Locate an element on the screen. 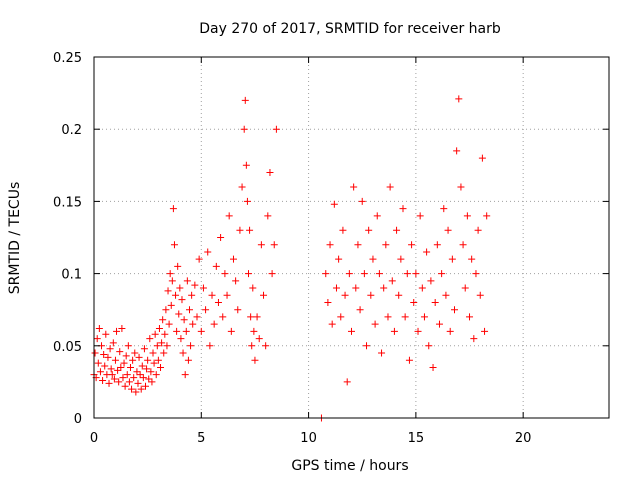 This screenshot has height=480, width=640. x-tick-label: 10 is located at coordinates (308, 438).